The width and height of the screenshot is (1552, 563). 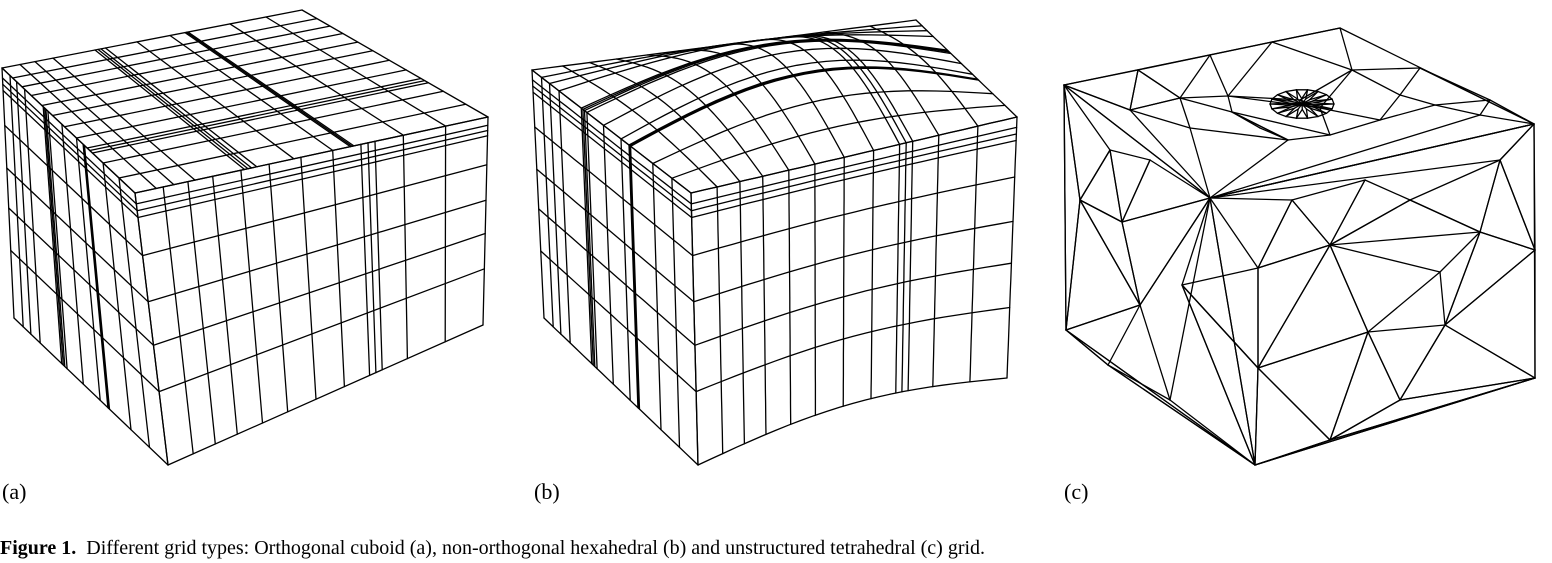 What do you see at coordinates (547, 491) in the screenshot?
I see `panel-label-b: (b)` at bounding box center [547, 491].